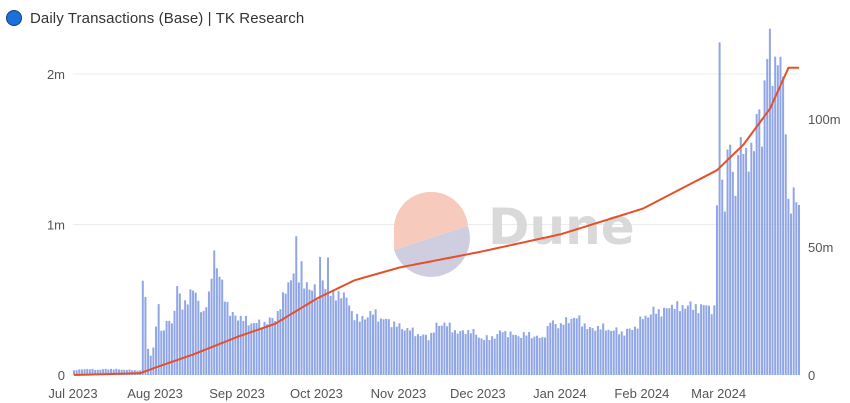 This screenshot has height=403, width=850. I want to click on y-left-tick-label: 1m, so click(56, 225).